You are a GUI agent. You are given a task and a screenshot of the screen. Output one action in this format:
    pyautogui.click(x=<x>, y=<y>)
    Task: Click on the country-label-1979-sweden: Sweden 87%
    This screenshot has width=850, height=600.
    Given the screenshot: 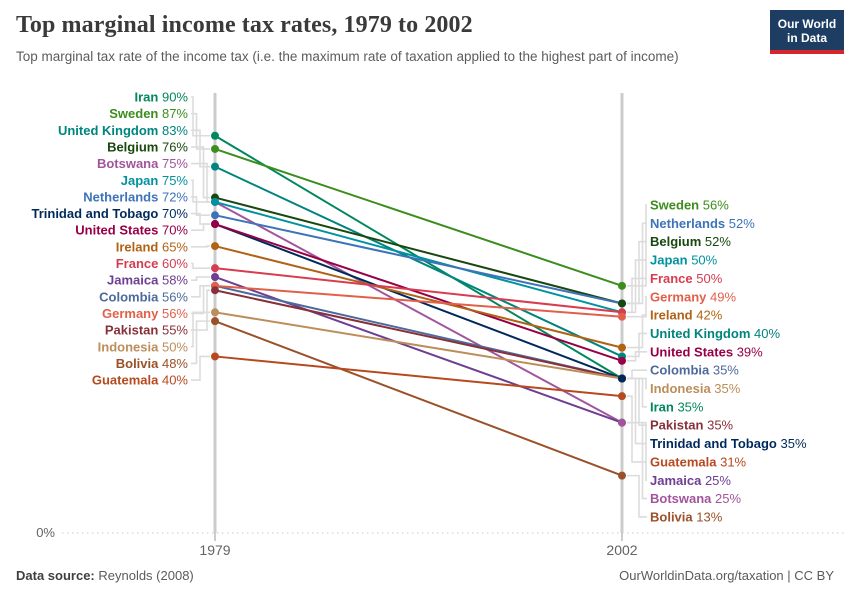 What is the action you would take?
    pyautogui.click(x=148, y=113)
    